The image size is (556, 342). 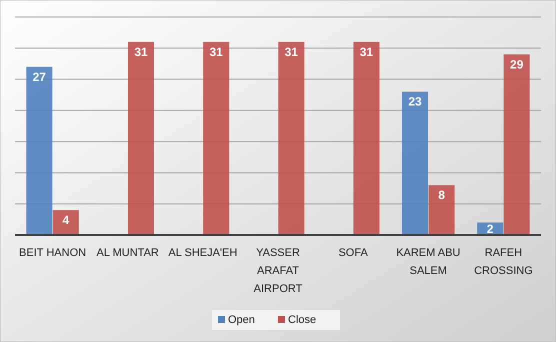 What do you see at coordinates (490, 229) in the screenshot?
I see `data-label: 2` at bounding box center [490, 229].